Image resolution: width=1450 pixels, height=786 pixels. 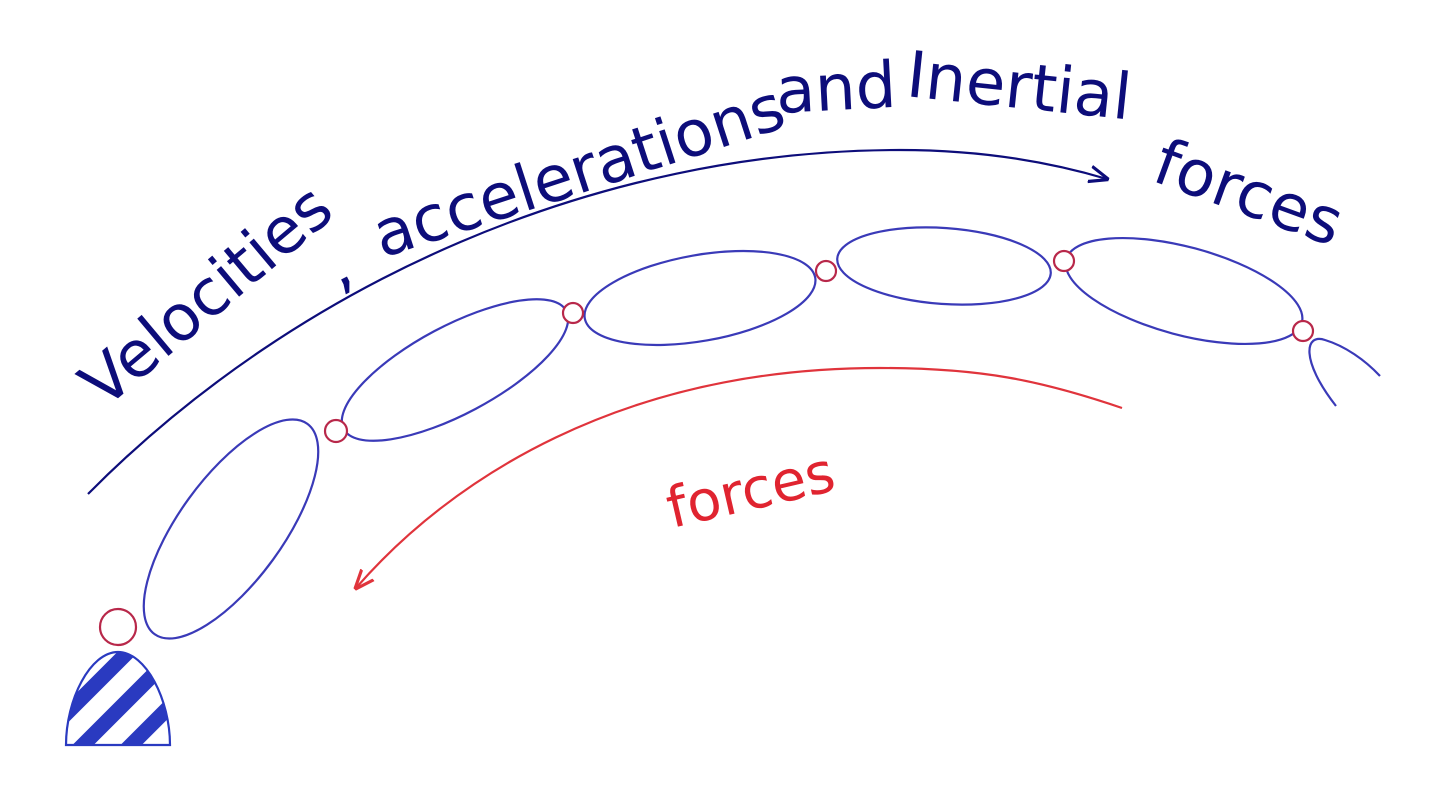 I want to click on forces-arrow, so click(x=739, y=477).